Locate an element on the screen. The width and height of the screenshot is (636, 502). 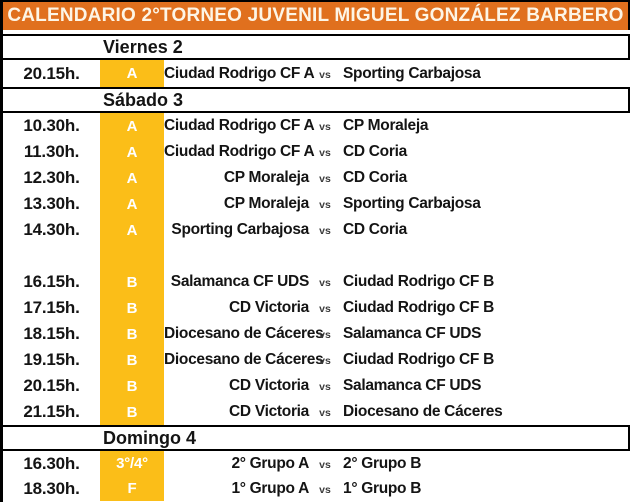
match-row: 12.30h. A CP Moraleja vs CD Coria is located at coordinates (319, 178).